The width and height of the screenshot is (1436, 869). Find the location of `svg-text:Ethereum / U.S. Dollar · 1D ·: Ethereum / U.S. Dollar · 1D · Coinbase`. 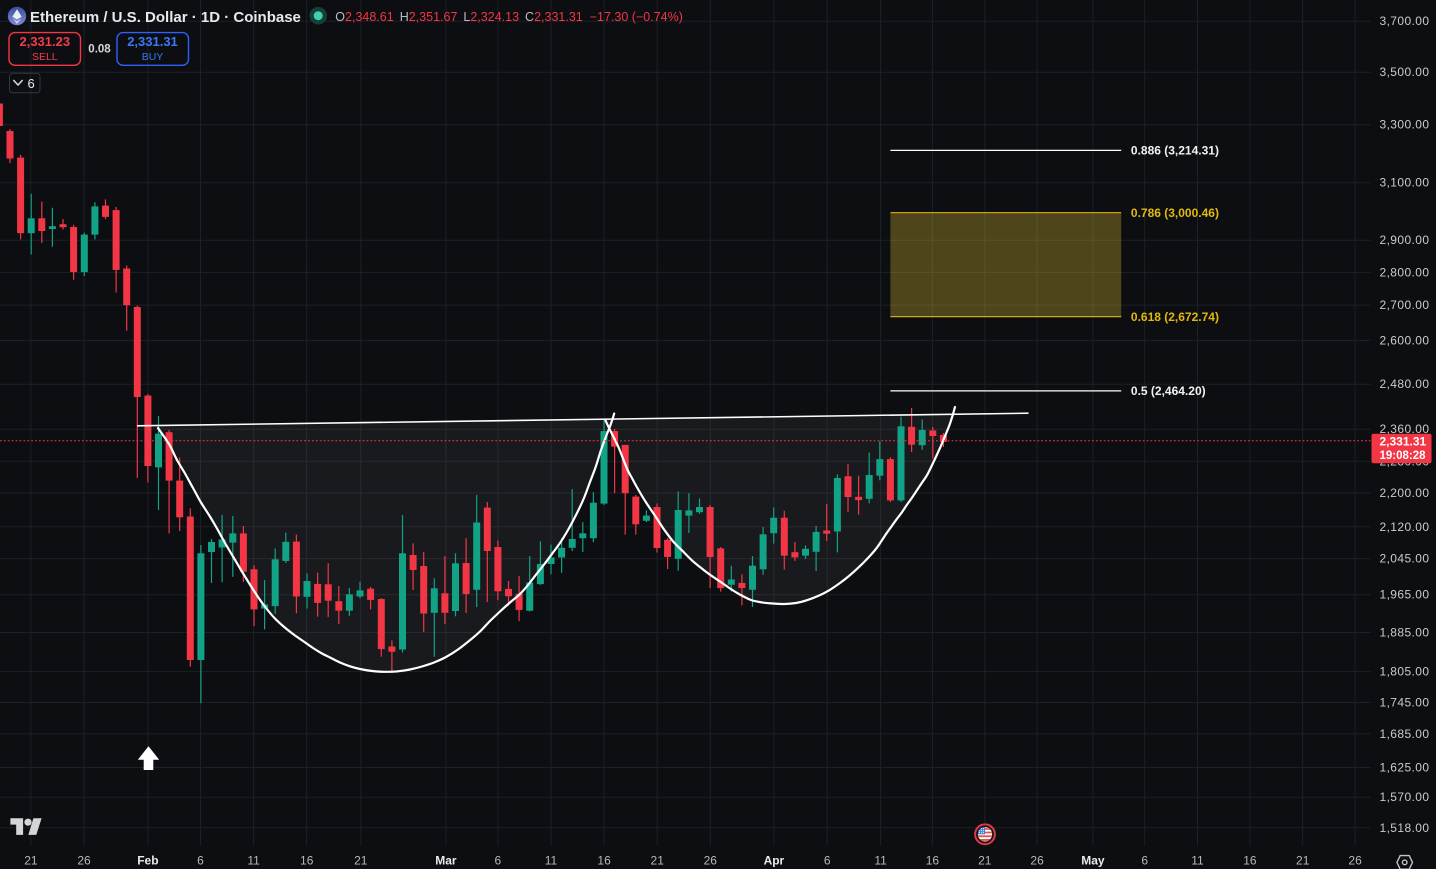

svg-text:Ethereum / U.S. Dollar · 1D ·: Ethereum / U.S. Dollar · 1D · Coinbase is located at coordinates (165, 17).